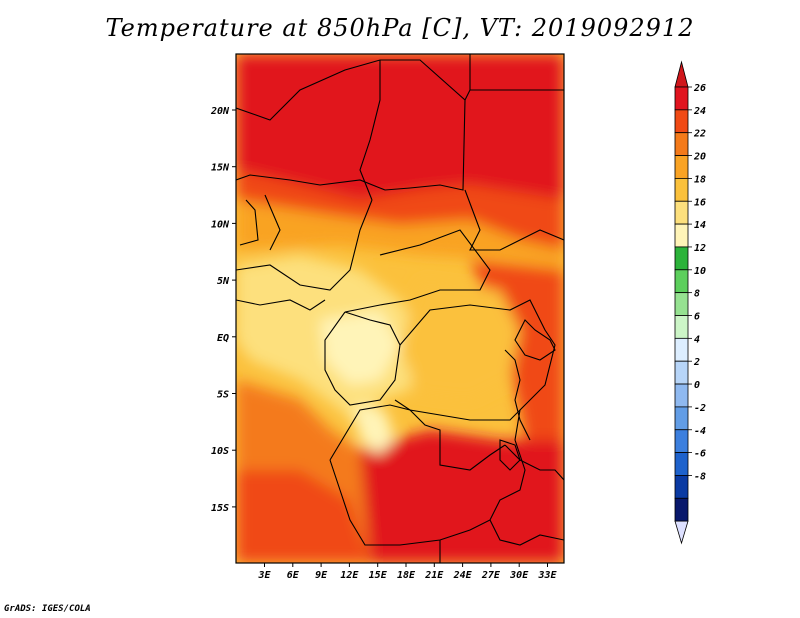 Image resolution: width=800 pixels, height=618 pixels. I want to click on x-tick-label: 24E, so click(463, 575).